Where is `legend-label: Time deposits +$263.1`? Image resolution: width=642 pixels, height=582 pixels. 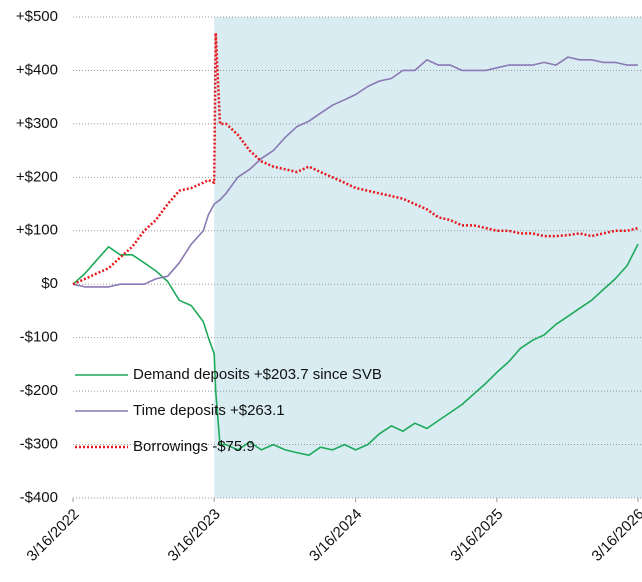 legend-label: Time deposits +$263.1 is located at coordinates (209, 410).